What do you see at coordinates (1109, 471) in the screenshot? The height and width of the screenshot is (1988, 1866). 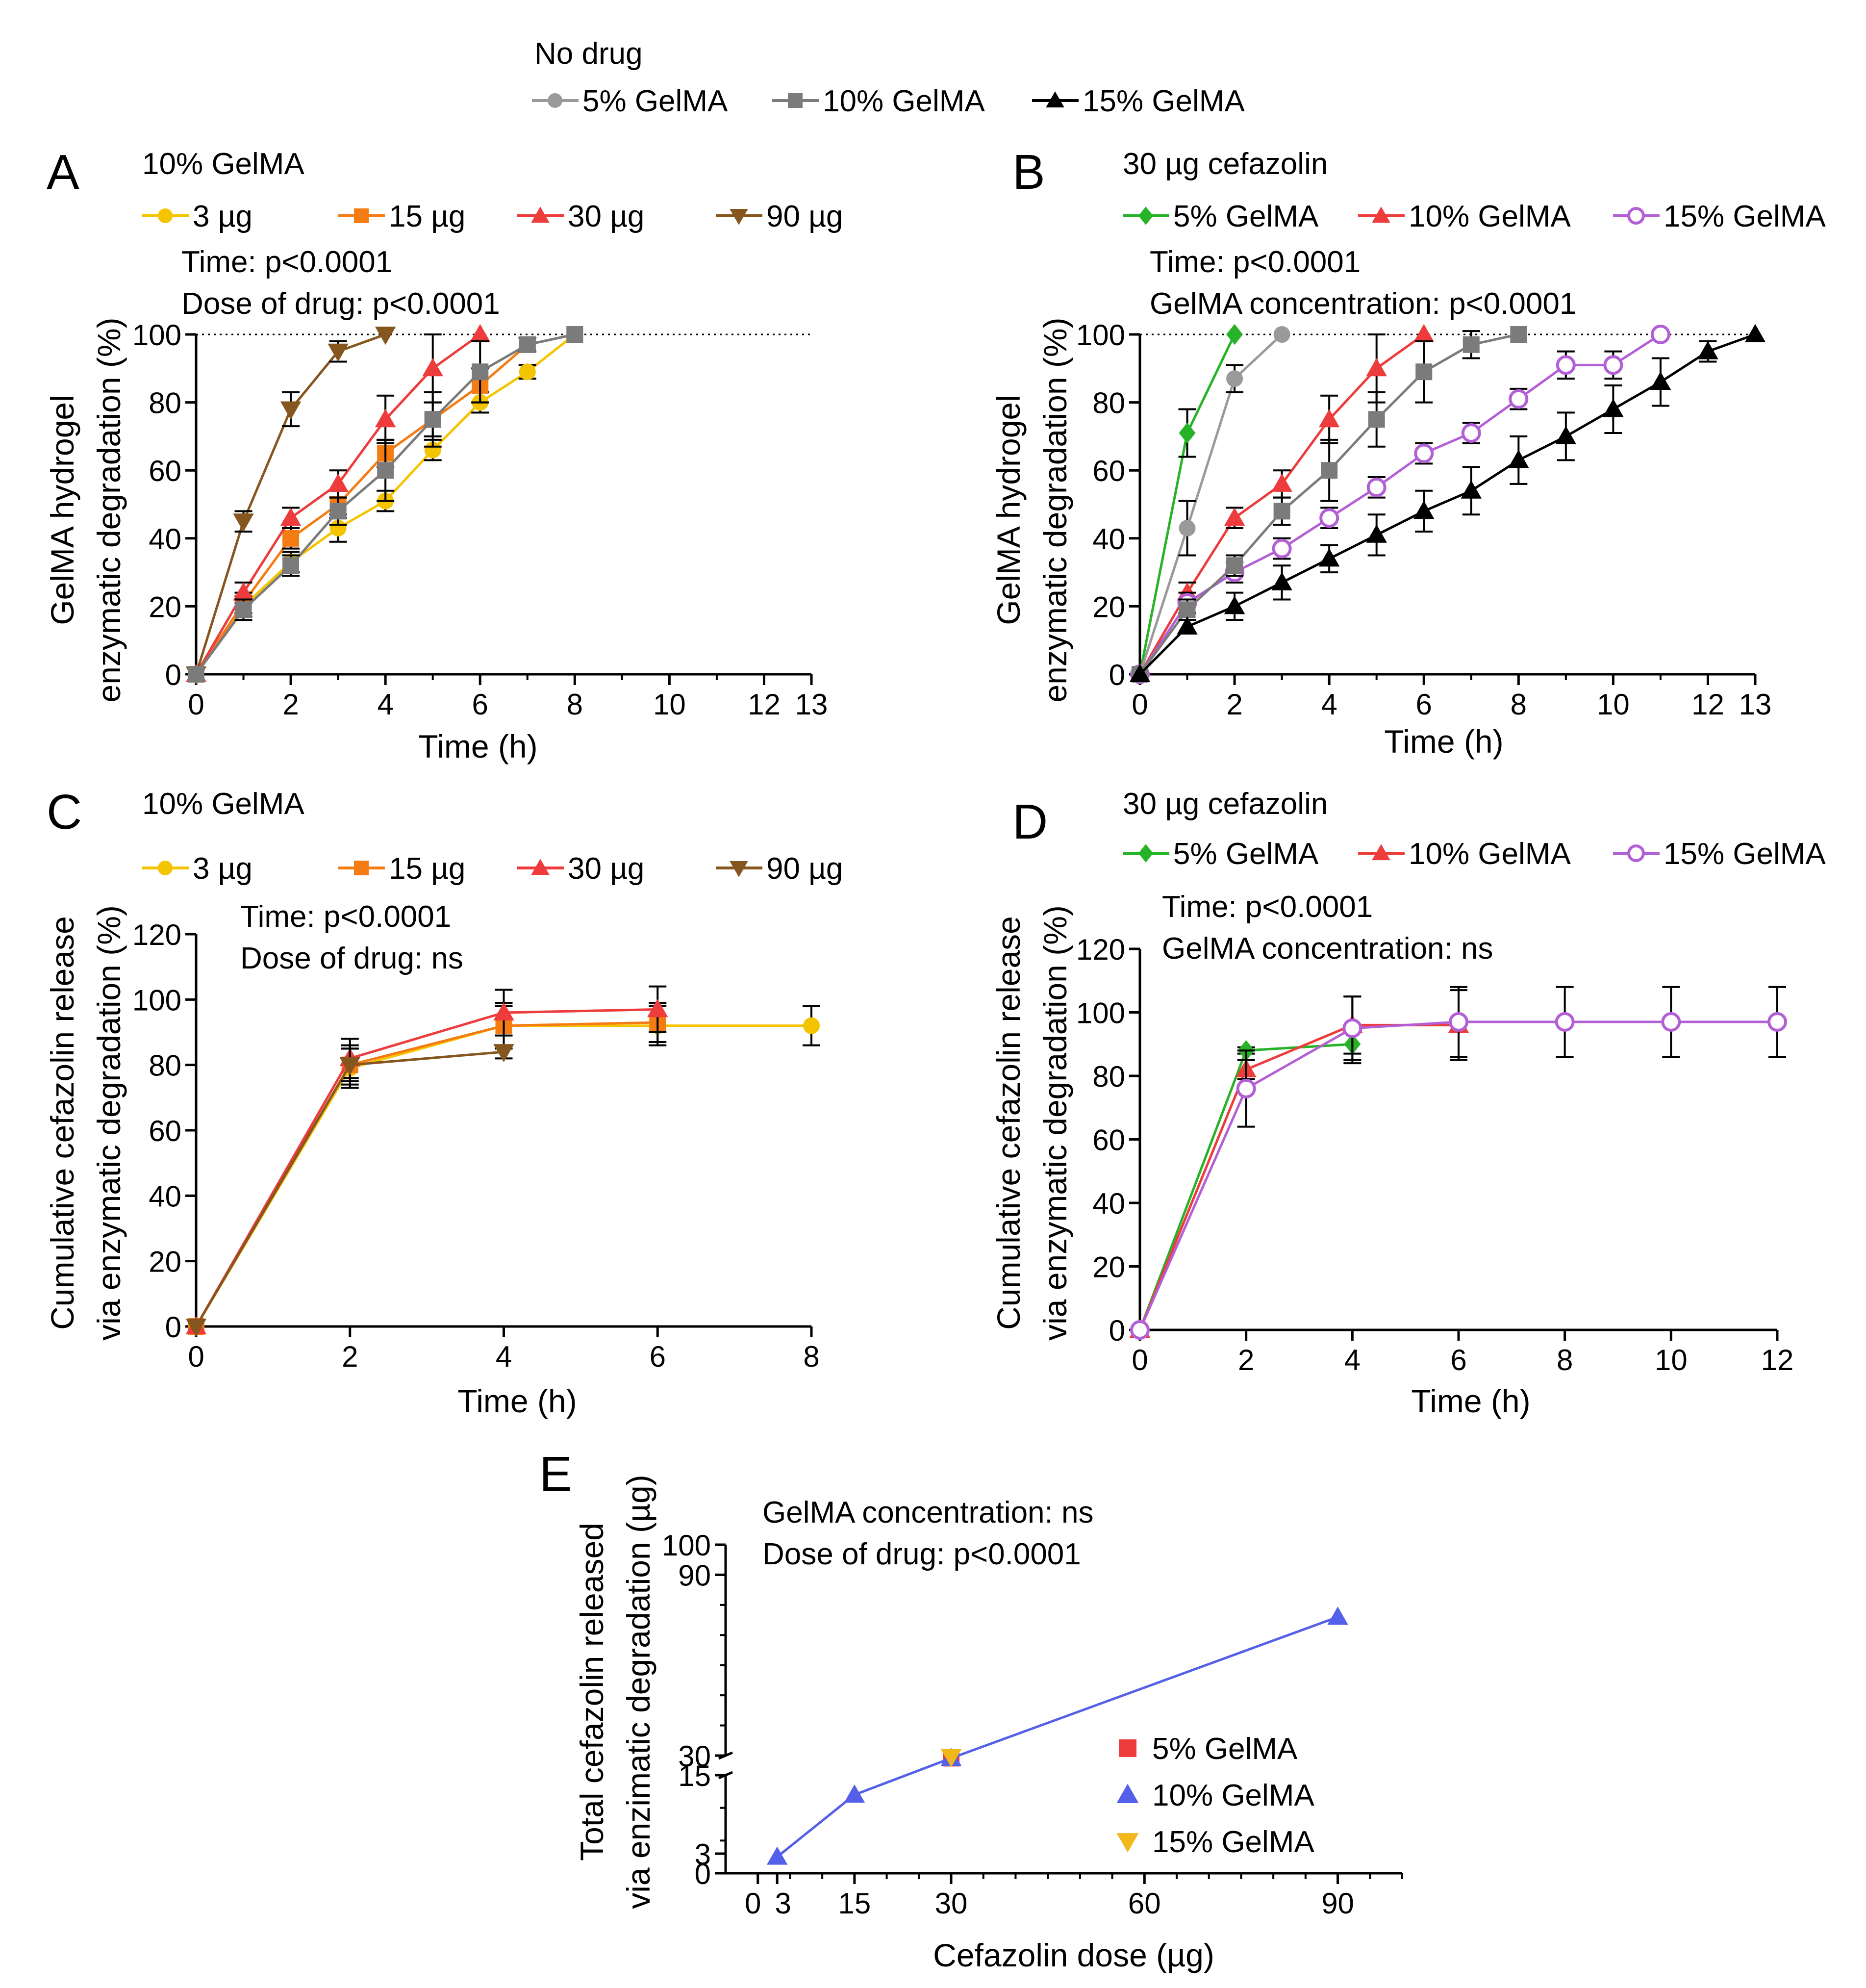 I see `panel-B-y-tick-label: 60` at bounding box center [1109, 471].